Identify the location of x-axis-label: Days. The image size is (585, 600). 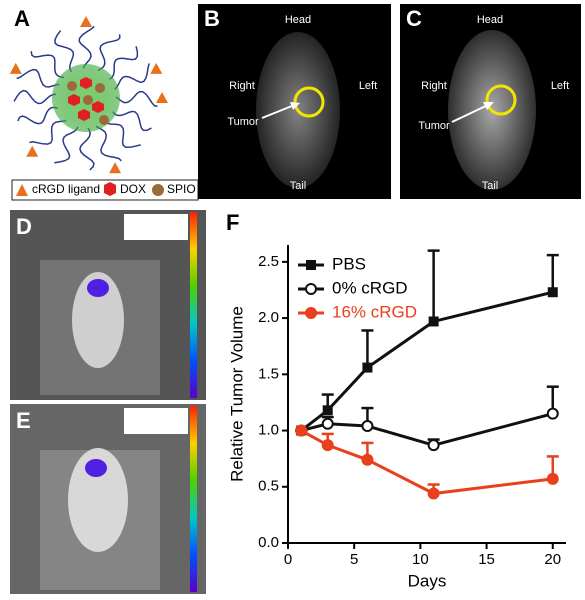
(427, 580).